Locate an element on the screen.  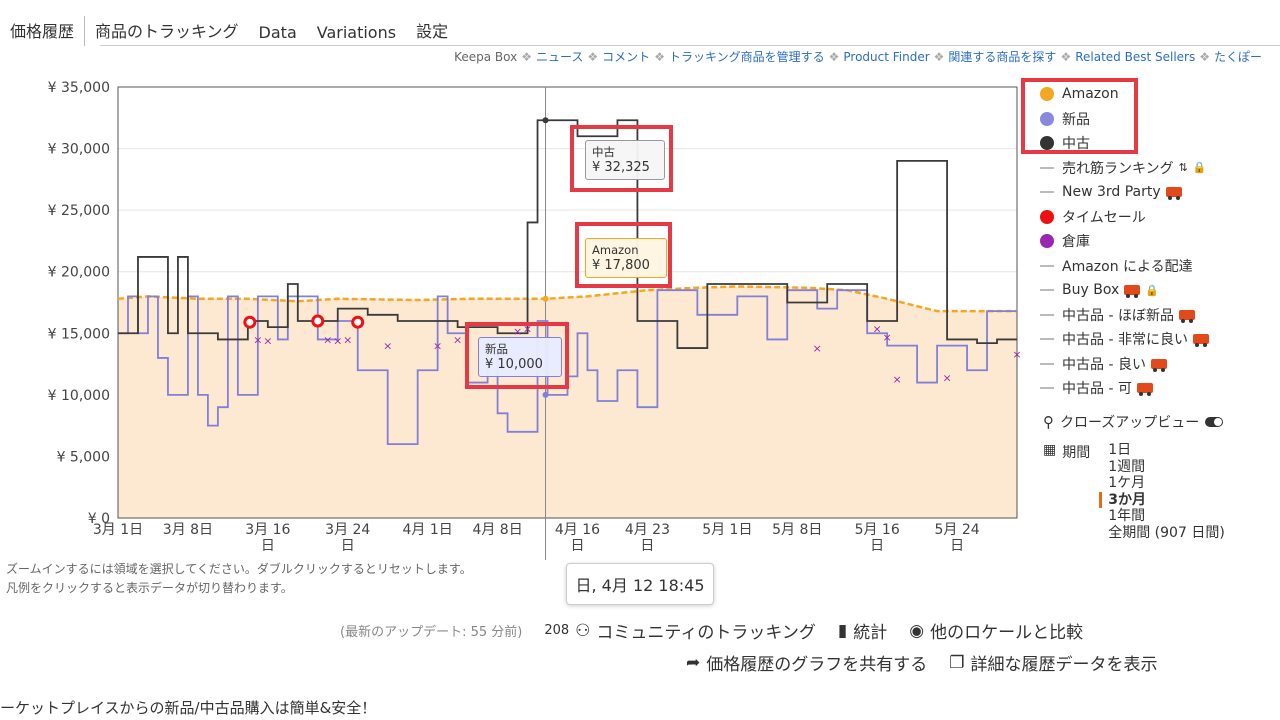
legend-item: Amazon による配達 is located at coordinates (1124, 266).